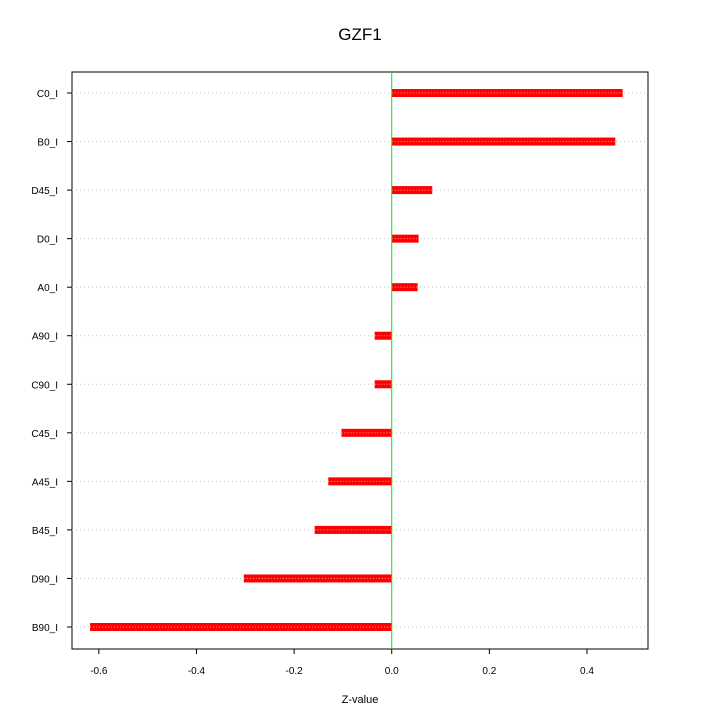  What do you see at coordinates (392, 671) in the screenshot?
I see `x-tick-label: 0.0` at bounding box center [392, 671].